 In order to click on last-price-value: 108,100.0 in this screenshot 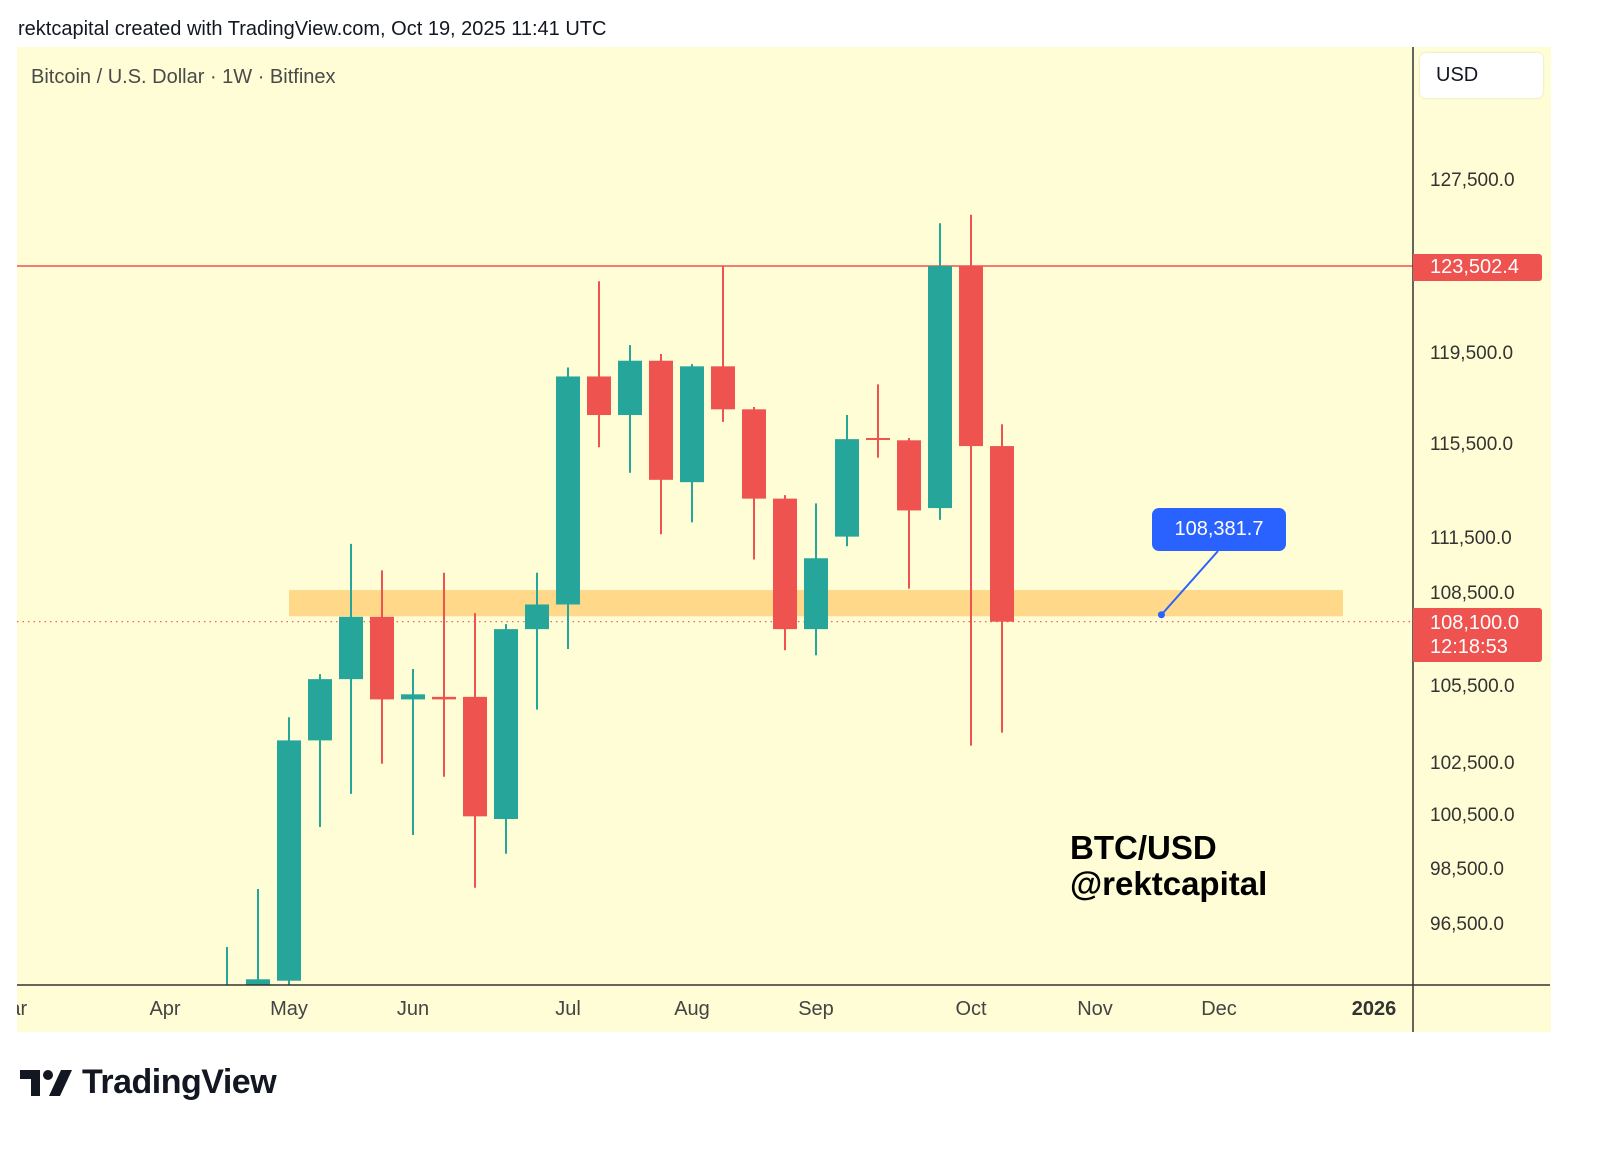, I will do `click(1474, 623)`.